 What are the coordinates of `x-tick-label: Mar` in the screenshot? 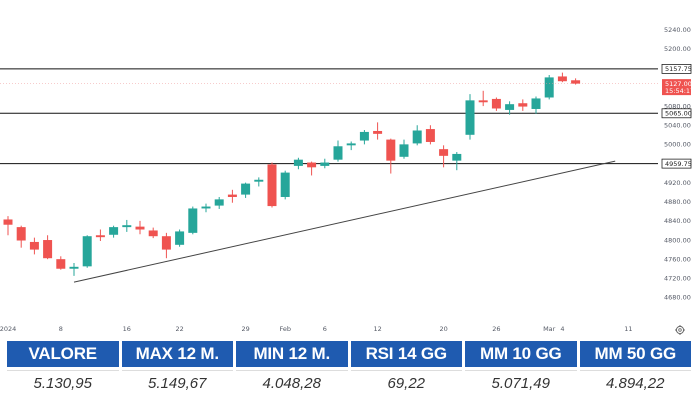 It's located at (549, 329).